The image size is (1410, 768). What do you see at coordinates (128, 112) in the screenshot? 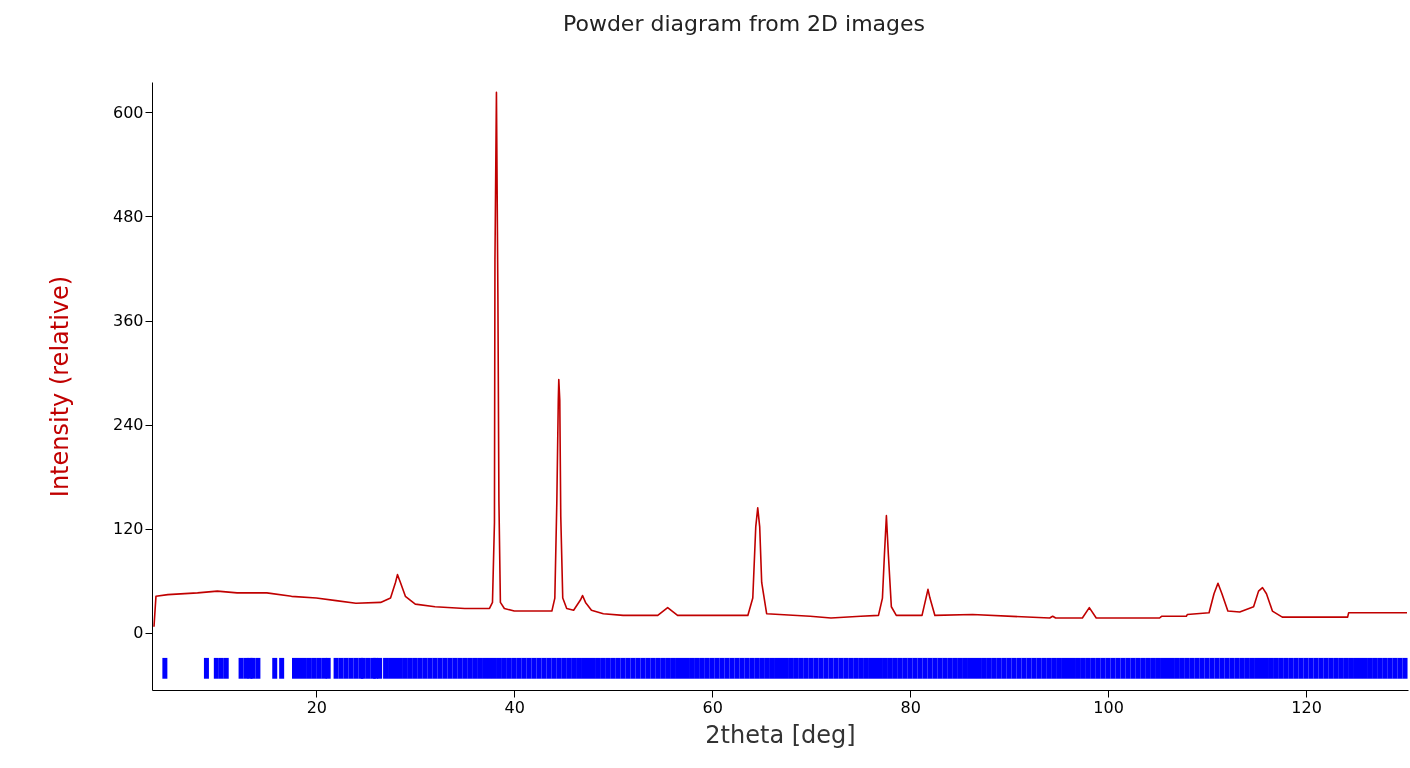
I see `y-tick-label: 600` at bounding box center [128, 112].